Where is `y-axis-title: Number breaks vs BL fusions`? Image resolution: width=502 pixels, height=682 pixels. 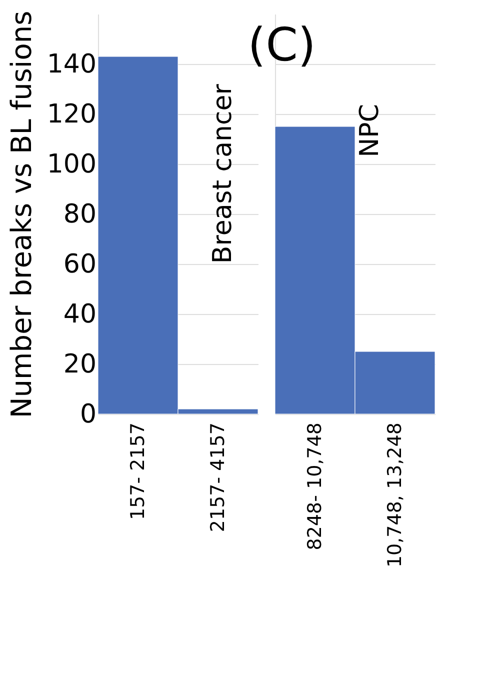
y-axis-title: Number breaks vs BL fusions is located at coordinates (21, 214).